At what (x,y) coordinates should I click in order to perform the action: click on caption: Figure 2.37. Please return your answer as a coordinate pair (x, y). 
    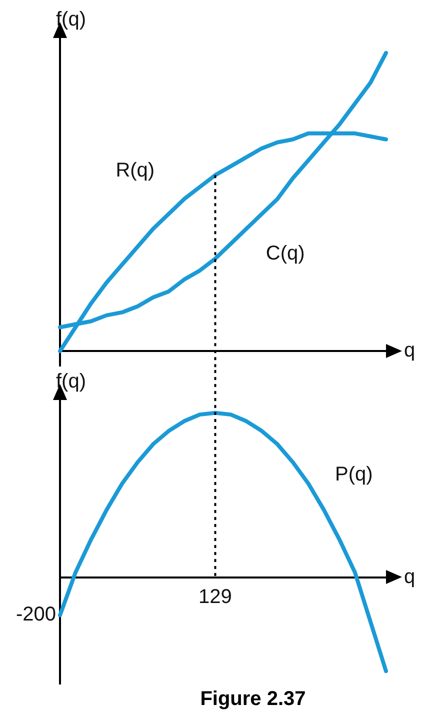
    Looking at the image, I should click on (253, 699).